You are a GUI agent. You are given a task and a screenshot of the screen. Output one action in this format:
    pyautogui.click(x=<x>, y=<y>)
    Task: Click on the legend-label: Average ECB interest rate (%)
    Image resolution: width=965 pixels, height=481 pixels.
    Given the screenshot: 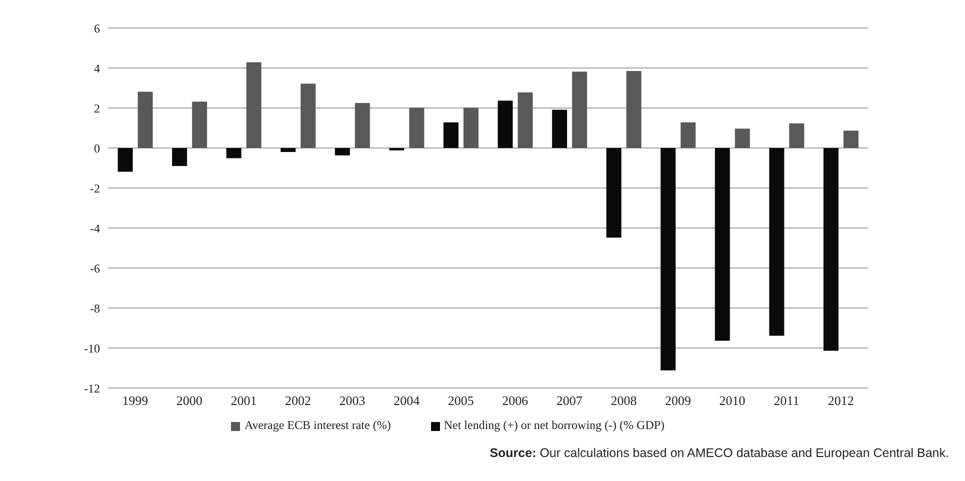 What is the action you would take?
    pyautogui.click(x=317, y=425)
    